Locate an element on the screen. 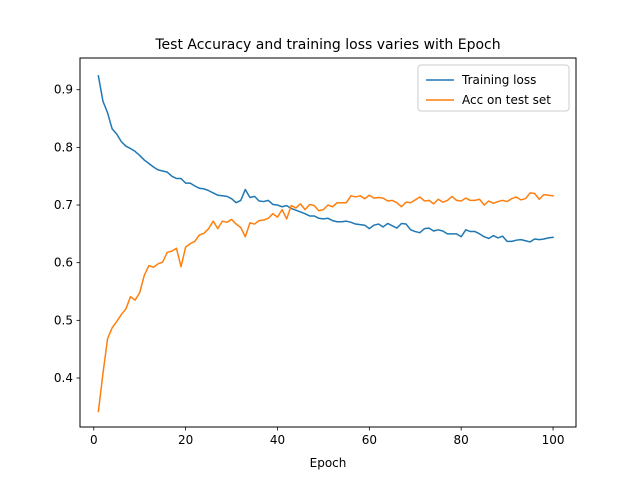  x-tick-label: 100 is located at coordinates (553, 440).